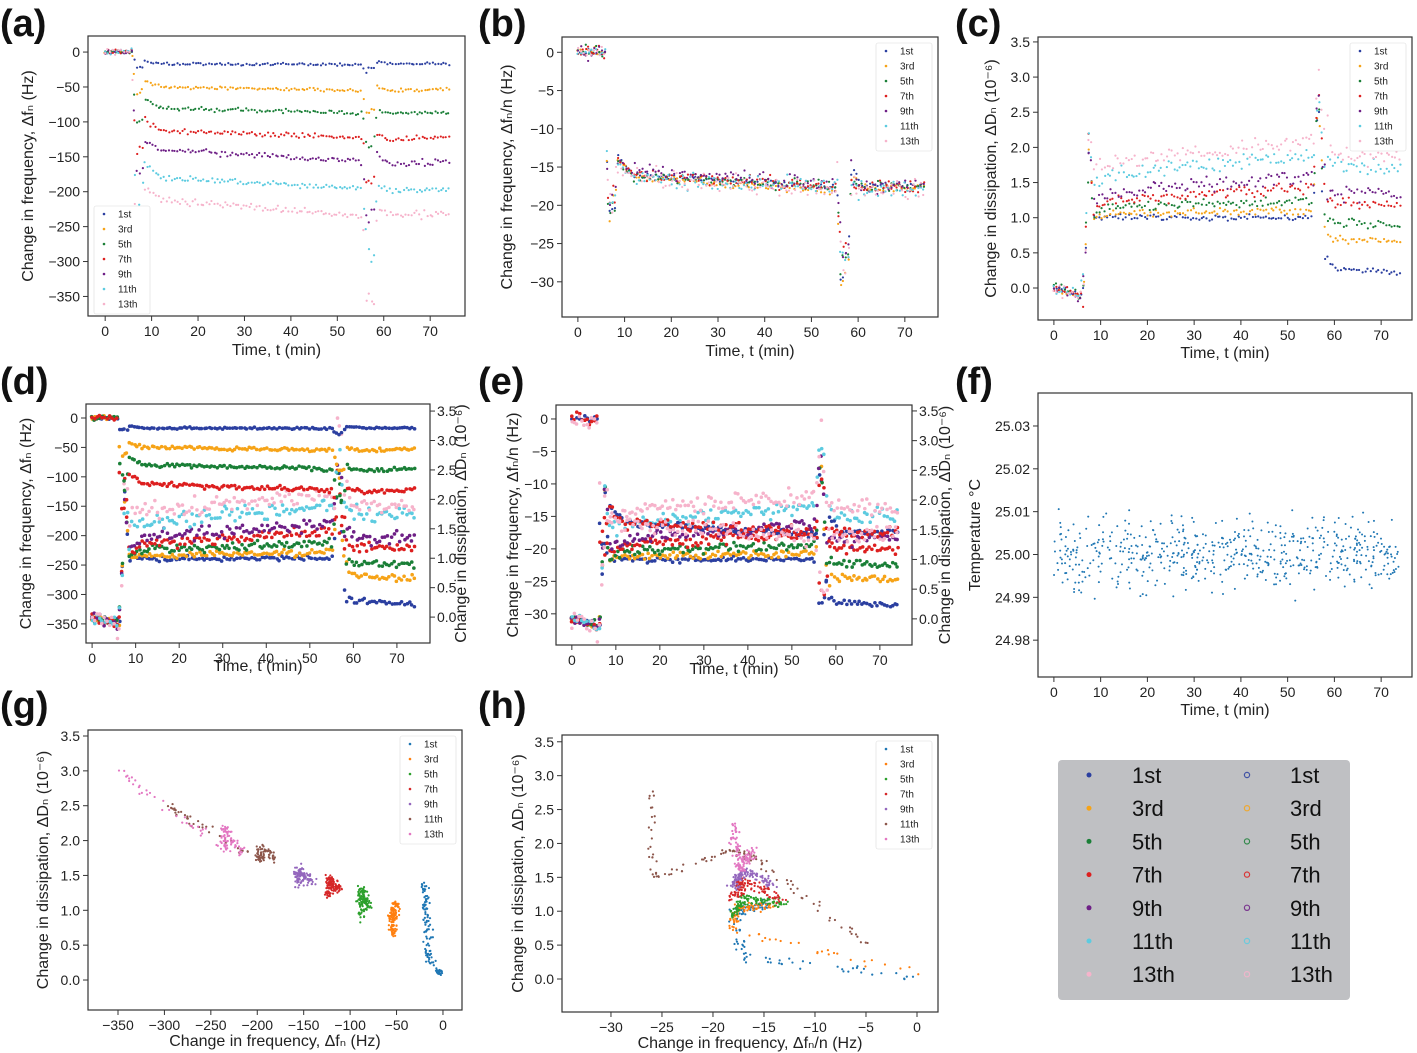 This screenshot has height=1053, width=1417. I want to click on y-right-tick-label: 2.5, so click(929, 470).